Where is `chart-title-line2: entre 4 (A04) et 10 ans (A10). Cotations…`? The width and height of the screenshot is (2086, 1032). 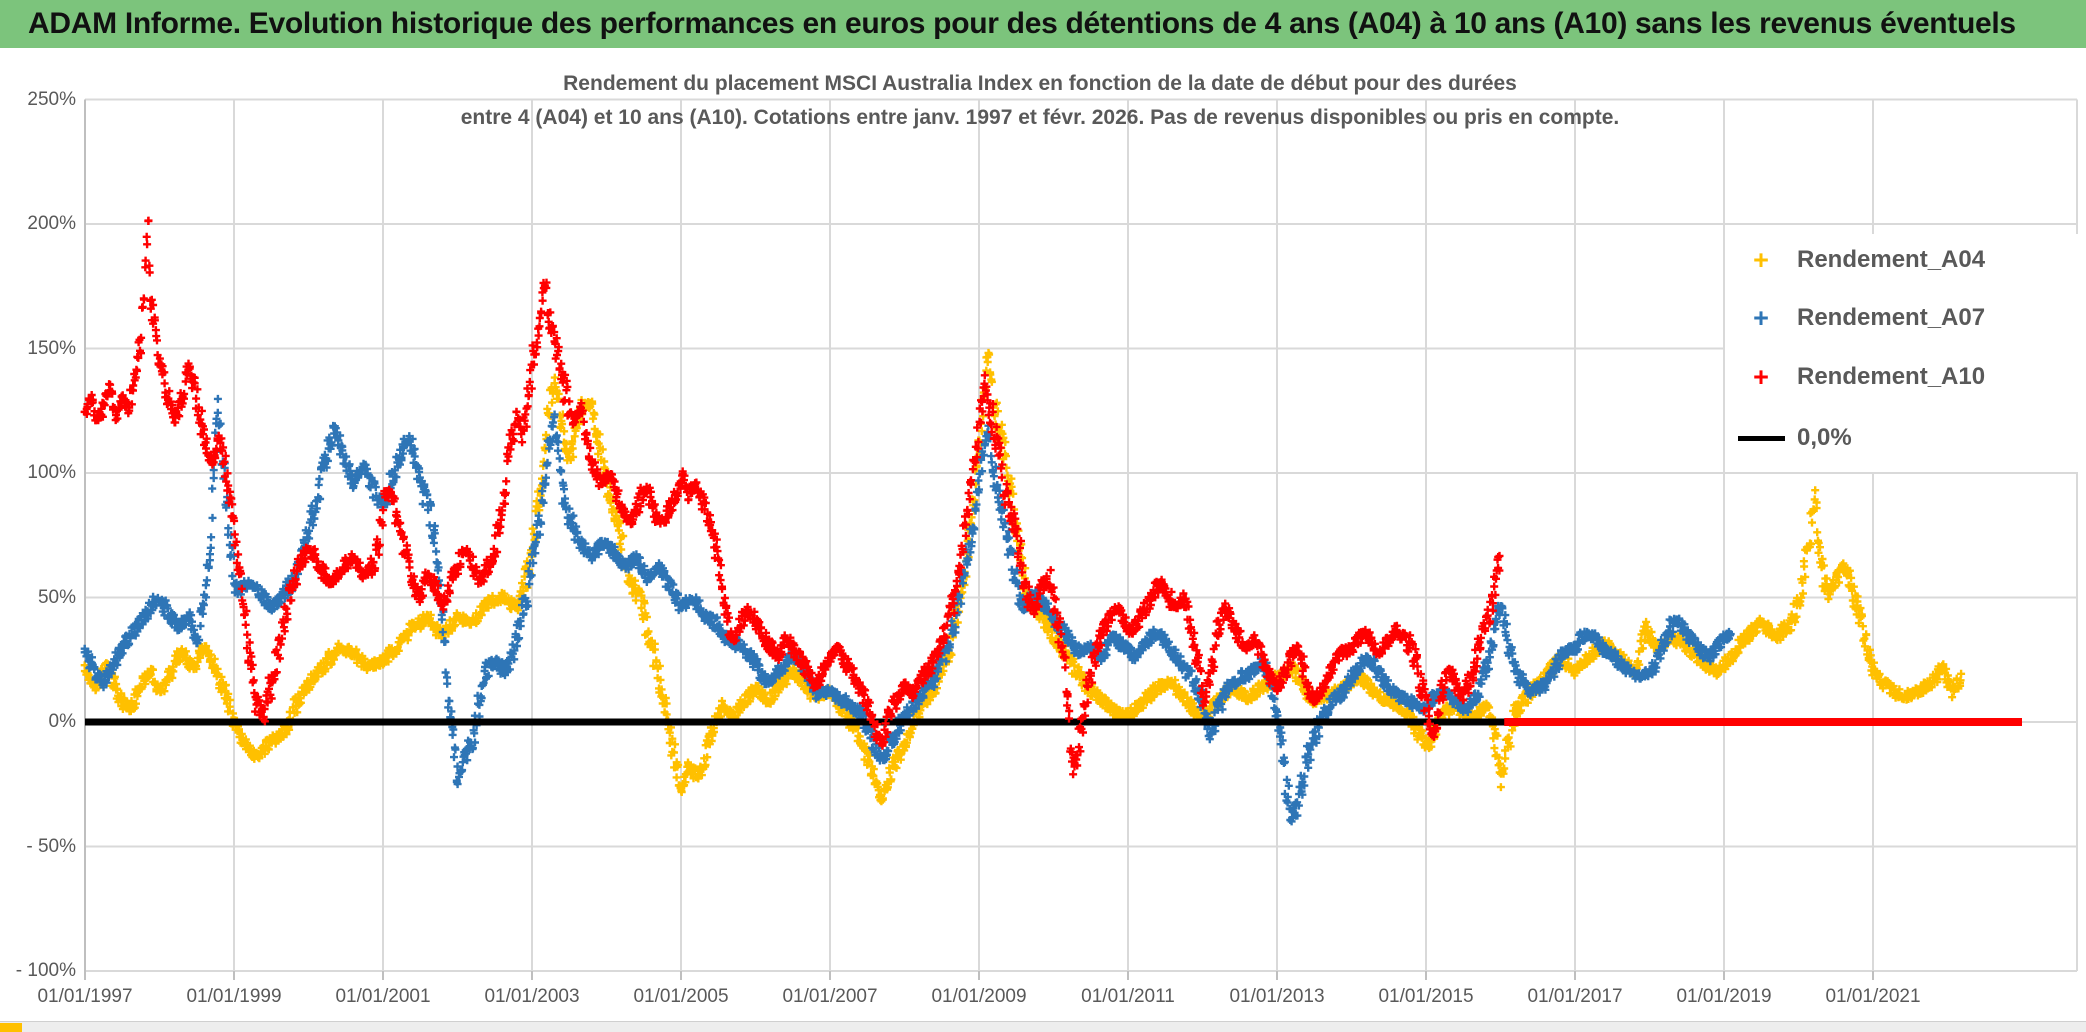
chart-title-line2: entre 4 (A04) et 10 ans (A10). Cotations… is located at coordinates (1040, 117).